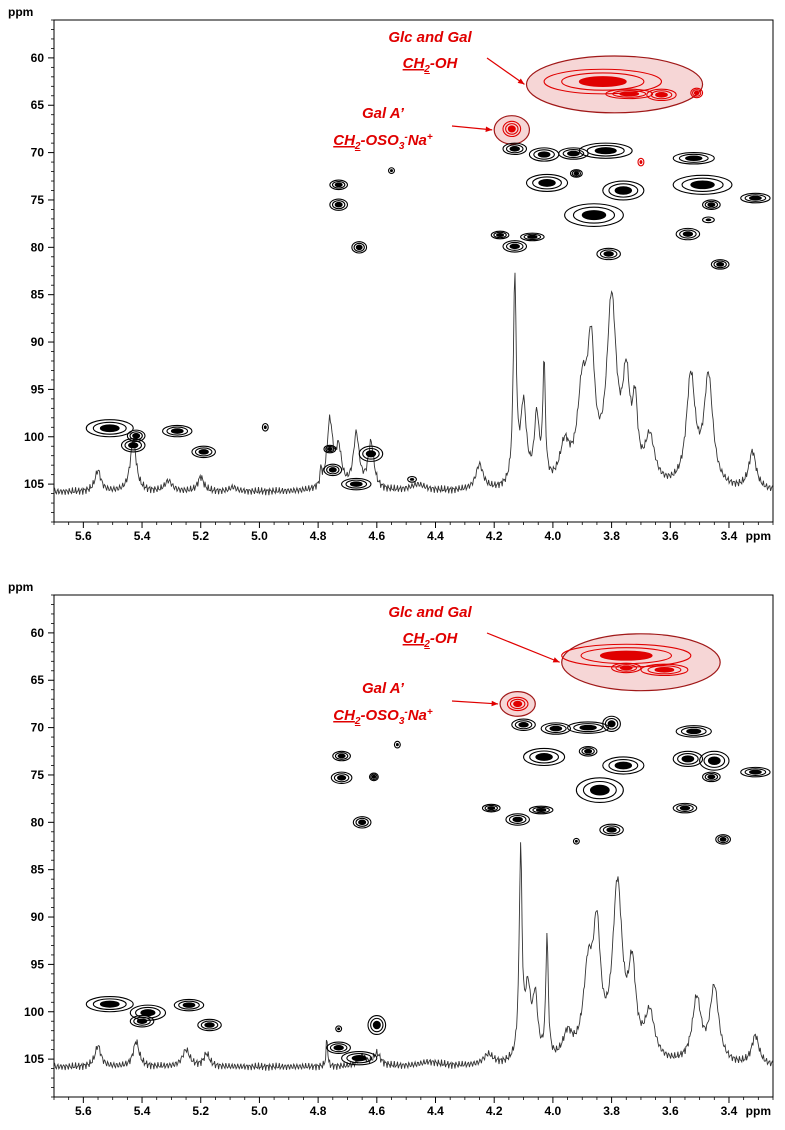 This screenshot has width=785, height=1130. Describe the element at coordinates (729, 536) in the screenshot. I see `x-tick-label: 3.4` at that location.